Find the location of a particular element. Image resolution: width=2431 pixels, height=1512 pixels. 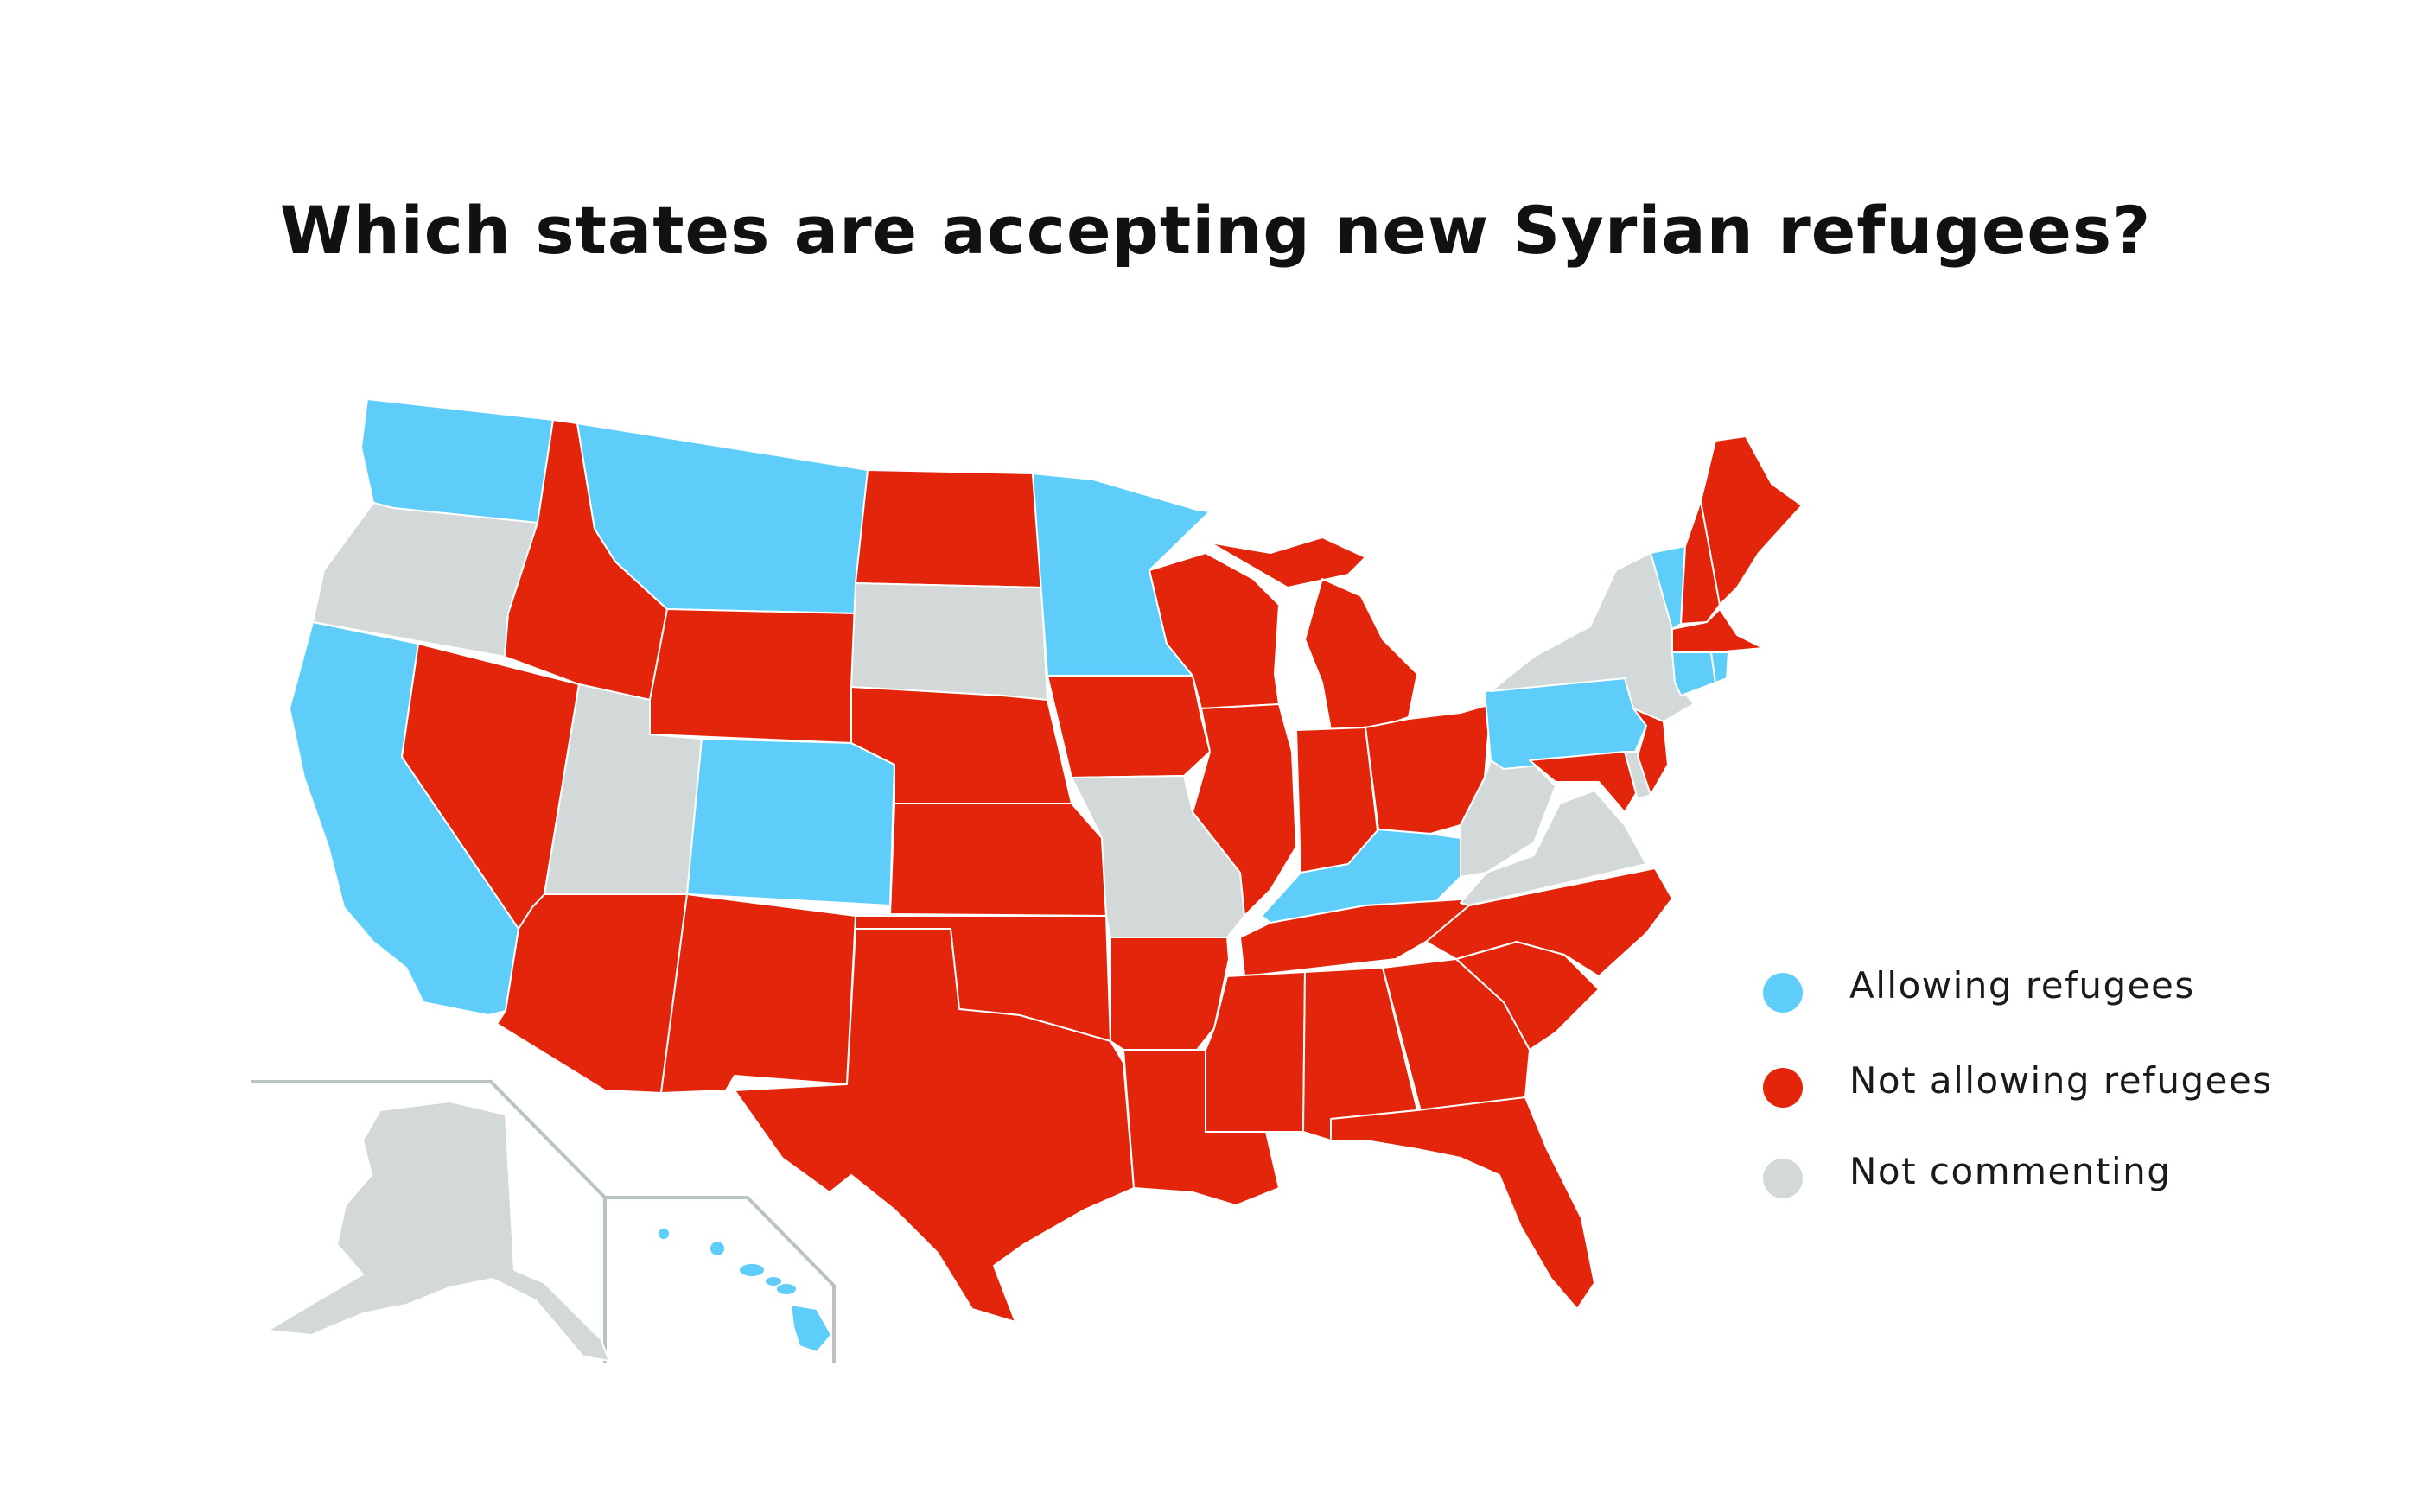

state-VA is located at coordinates (1554, 848).